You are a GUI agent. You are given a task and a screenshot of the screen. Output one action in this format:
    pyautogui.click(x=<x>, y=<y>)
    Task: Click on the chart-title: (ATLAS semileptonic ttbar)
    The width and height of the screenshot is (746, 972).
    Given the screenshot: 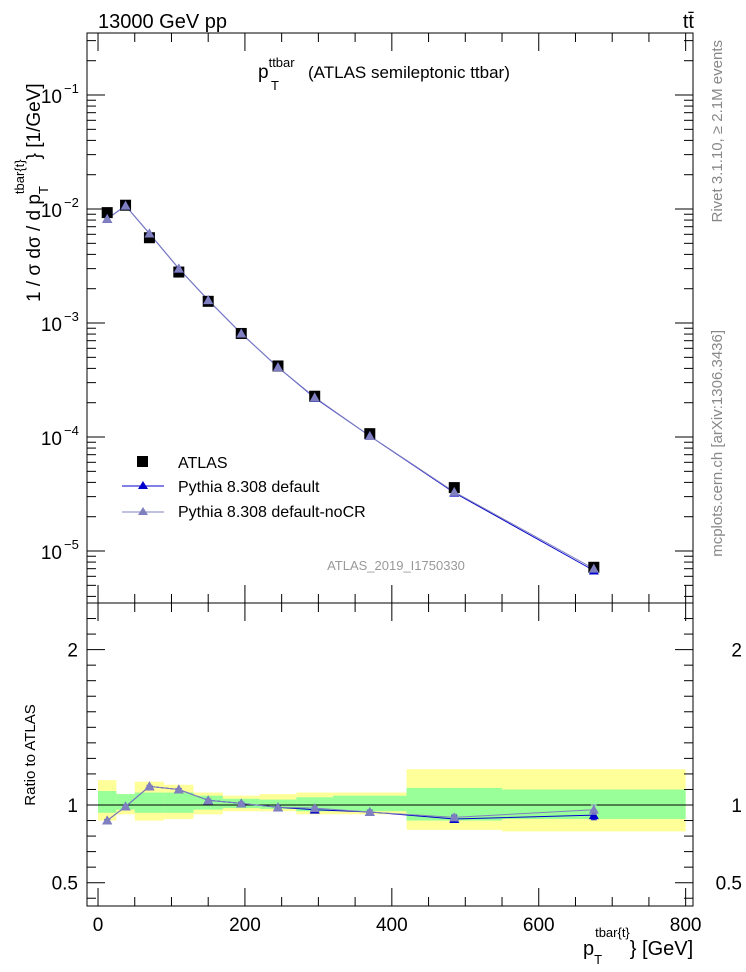 What is the action you would take?
    pyautogui.click(x=409, y=72)
    